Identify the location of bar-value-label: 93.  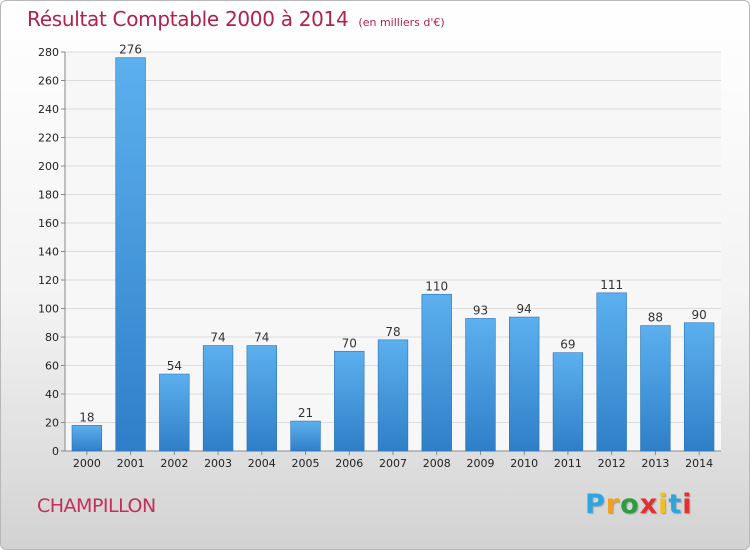
(480, 310).